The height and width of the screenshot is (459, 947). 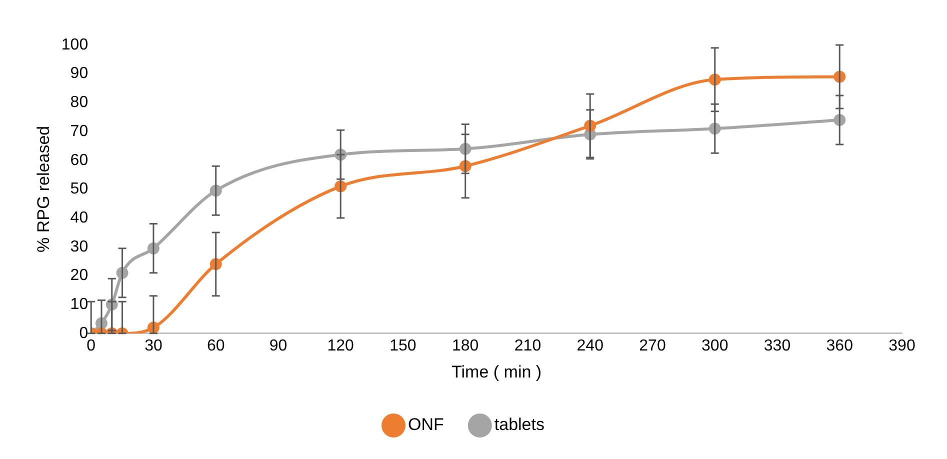 I want to click on y-tick-label: 10, so click(x=79, y=304).